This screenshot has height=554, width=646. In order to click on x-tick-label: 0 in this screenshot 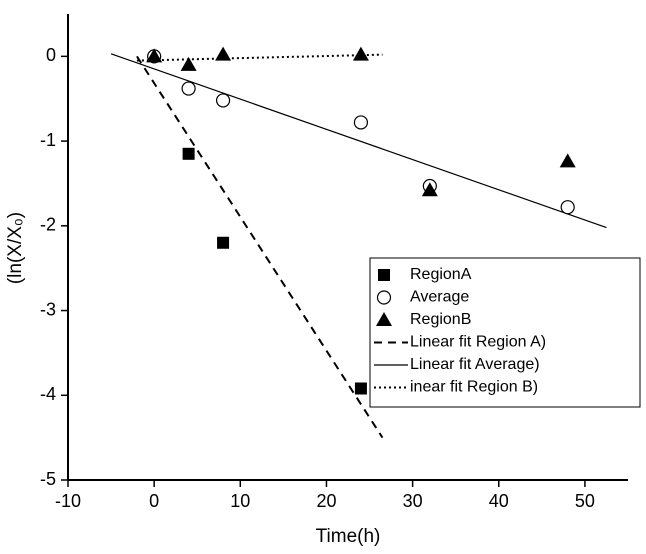, I will do `click(154, 501)`.